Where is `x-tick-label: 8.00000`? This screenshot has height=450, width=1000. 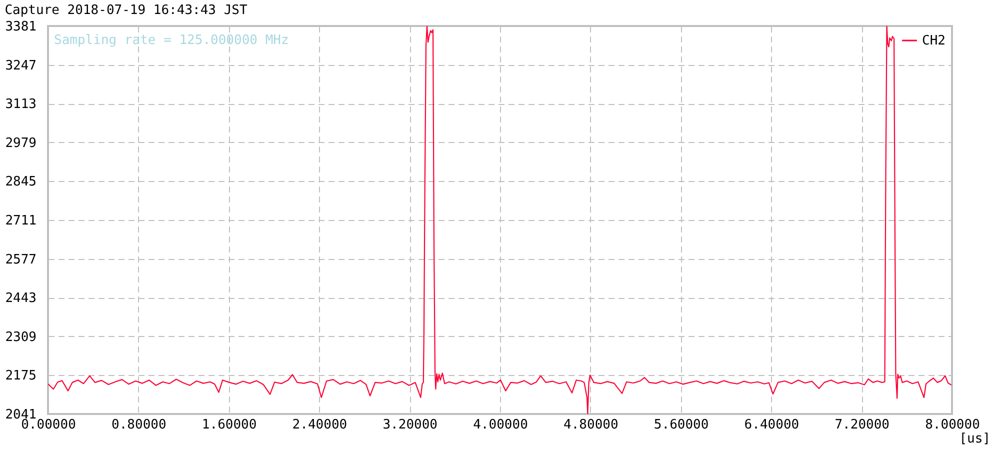
x-tick-label: 8.00000 is located at coordinates (952, 425).